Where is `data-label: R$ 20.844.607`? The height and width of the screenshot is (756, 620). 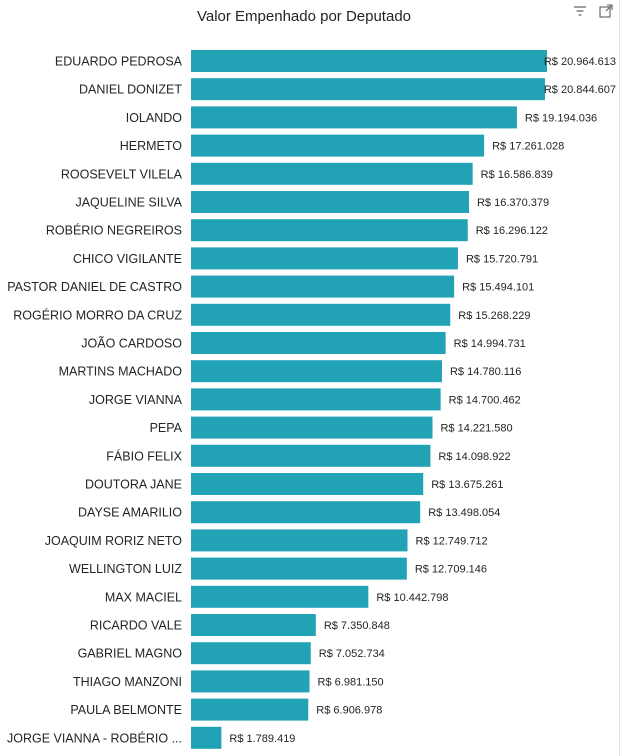 data-label: R$ 20.844.607 is located at coordinates (580, 90).